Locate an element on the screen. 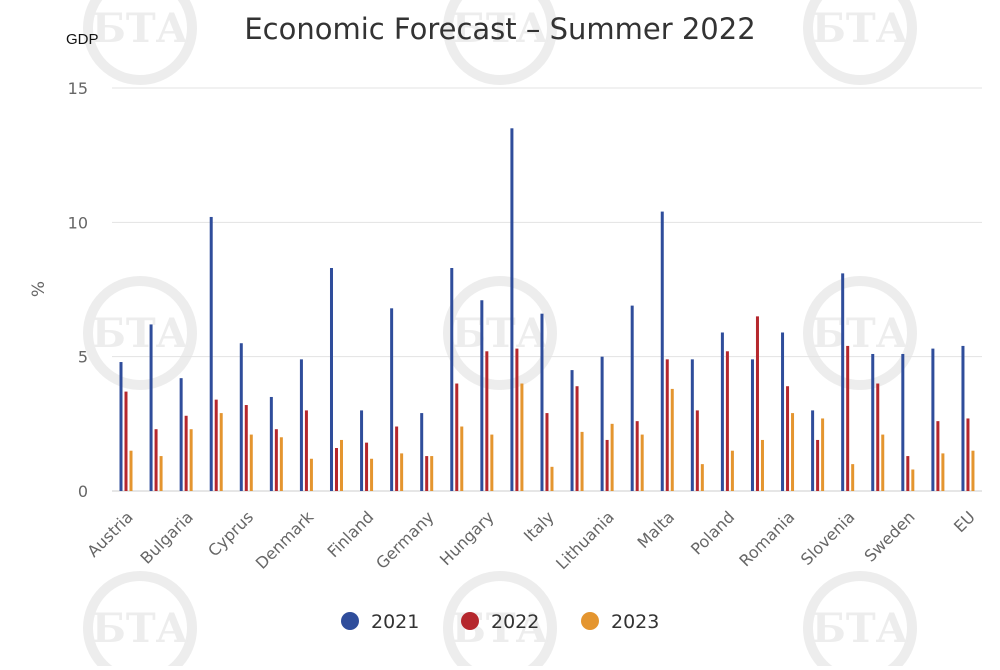  bar-2023-luxembourg is located at coordinates (642, 462).